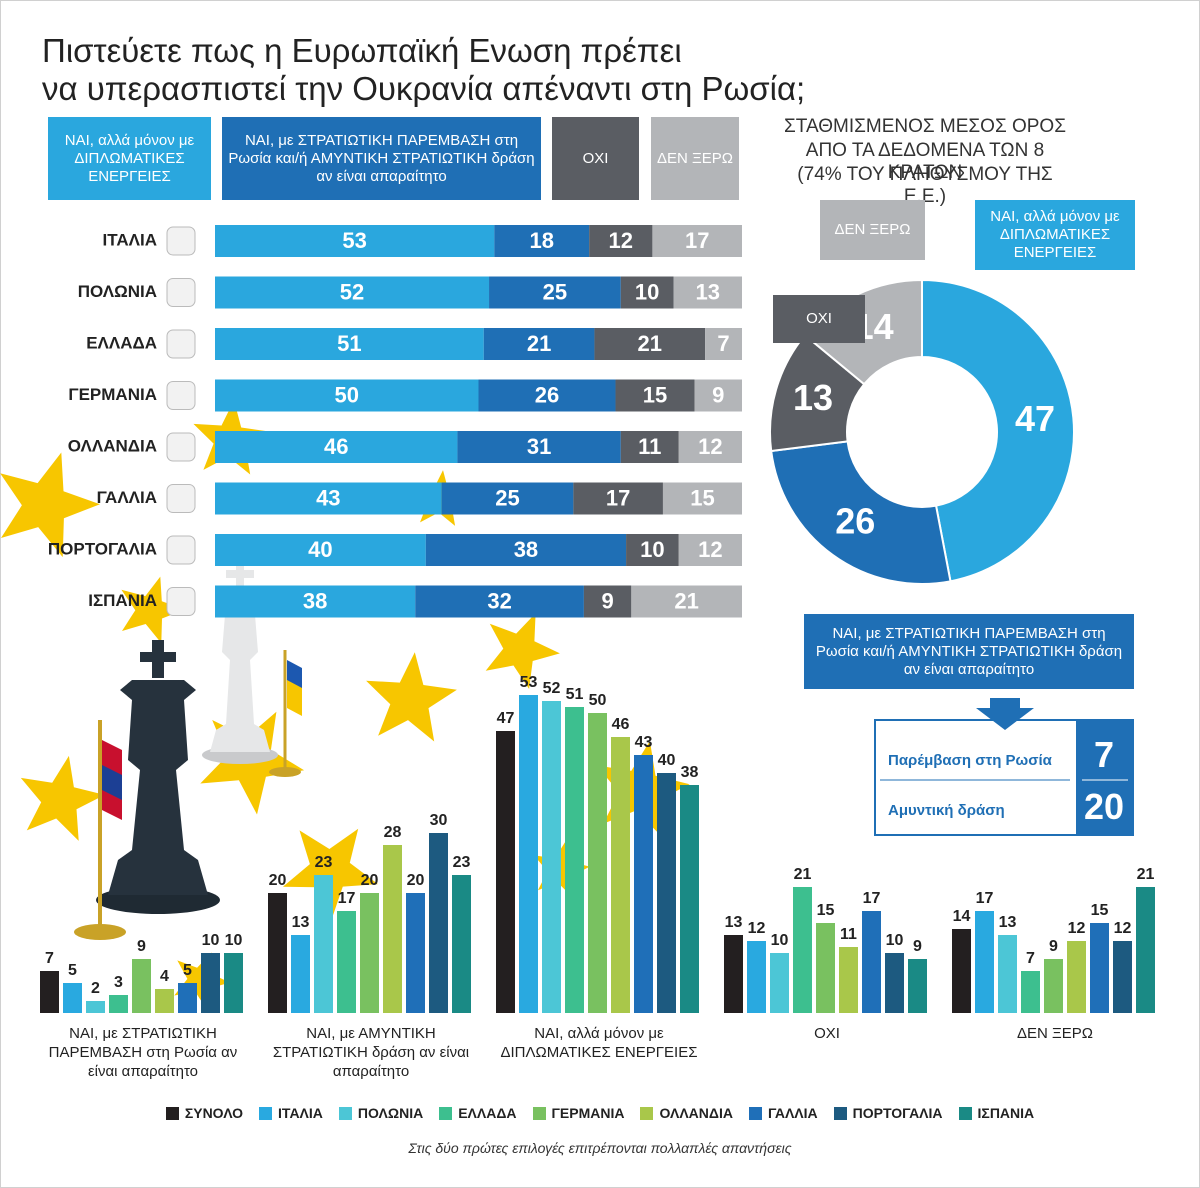  Describe the element at coordinates (588, 1113) in the screenshot. I see `legend-label: ΓΕΡΜΑΝΙΑ` at that location.